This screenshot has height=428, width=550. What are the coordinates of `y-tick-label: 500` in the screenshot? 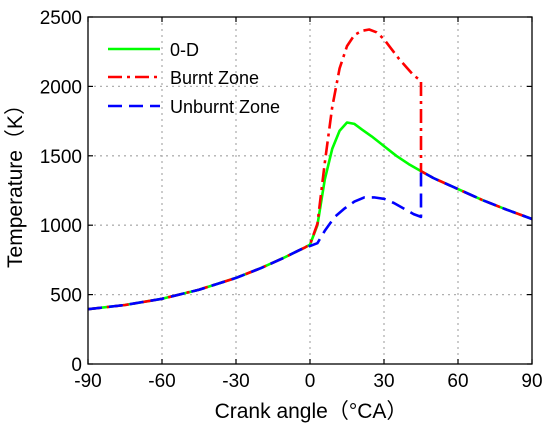 It's located at (66, 296).